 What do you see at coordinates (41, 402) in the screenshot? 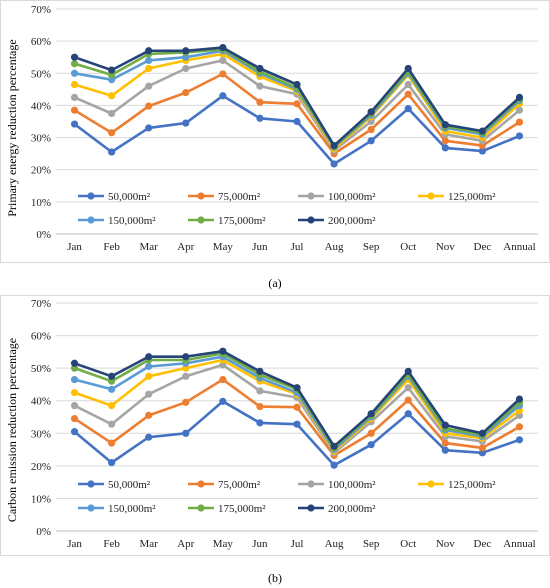
I see `y-tick-label: 40%` at bounding box center [41, 402].